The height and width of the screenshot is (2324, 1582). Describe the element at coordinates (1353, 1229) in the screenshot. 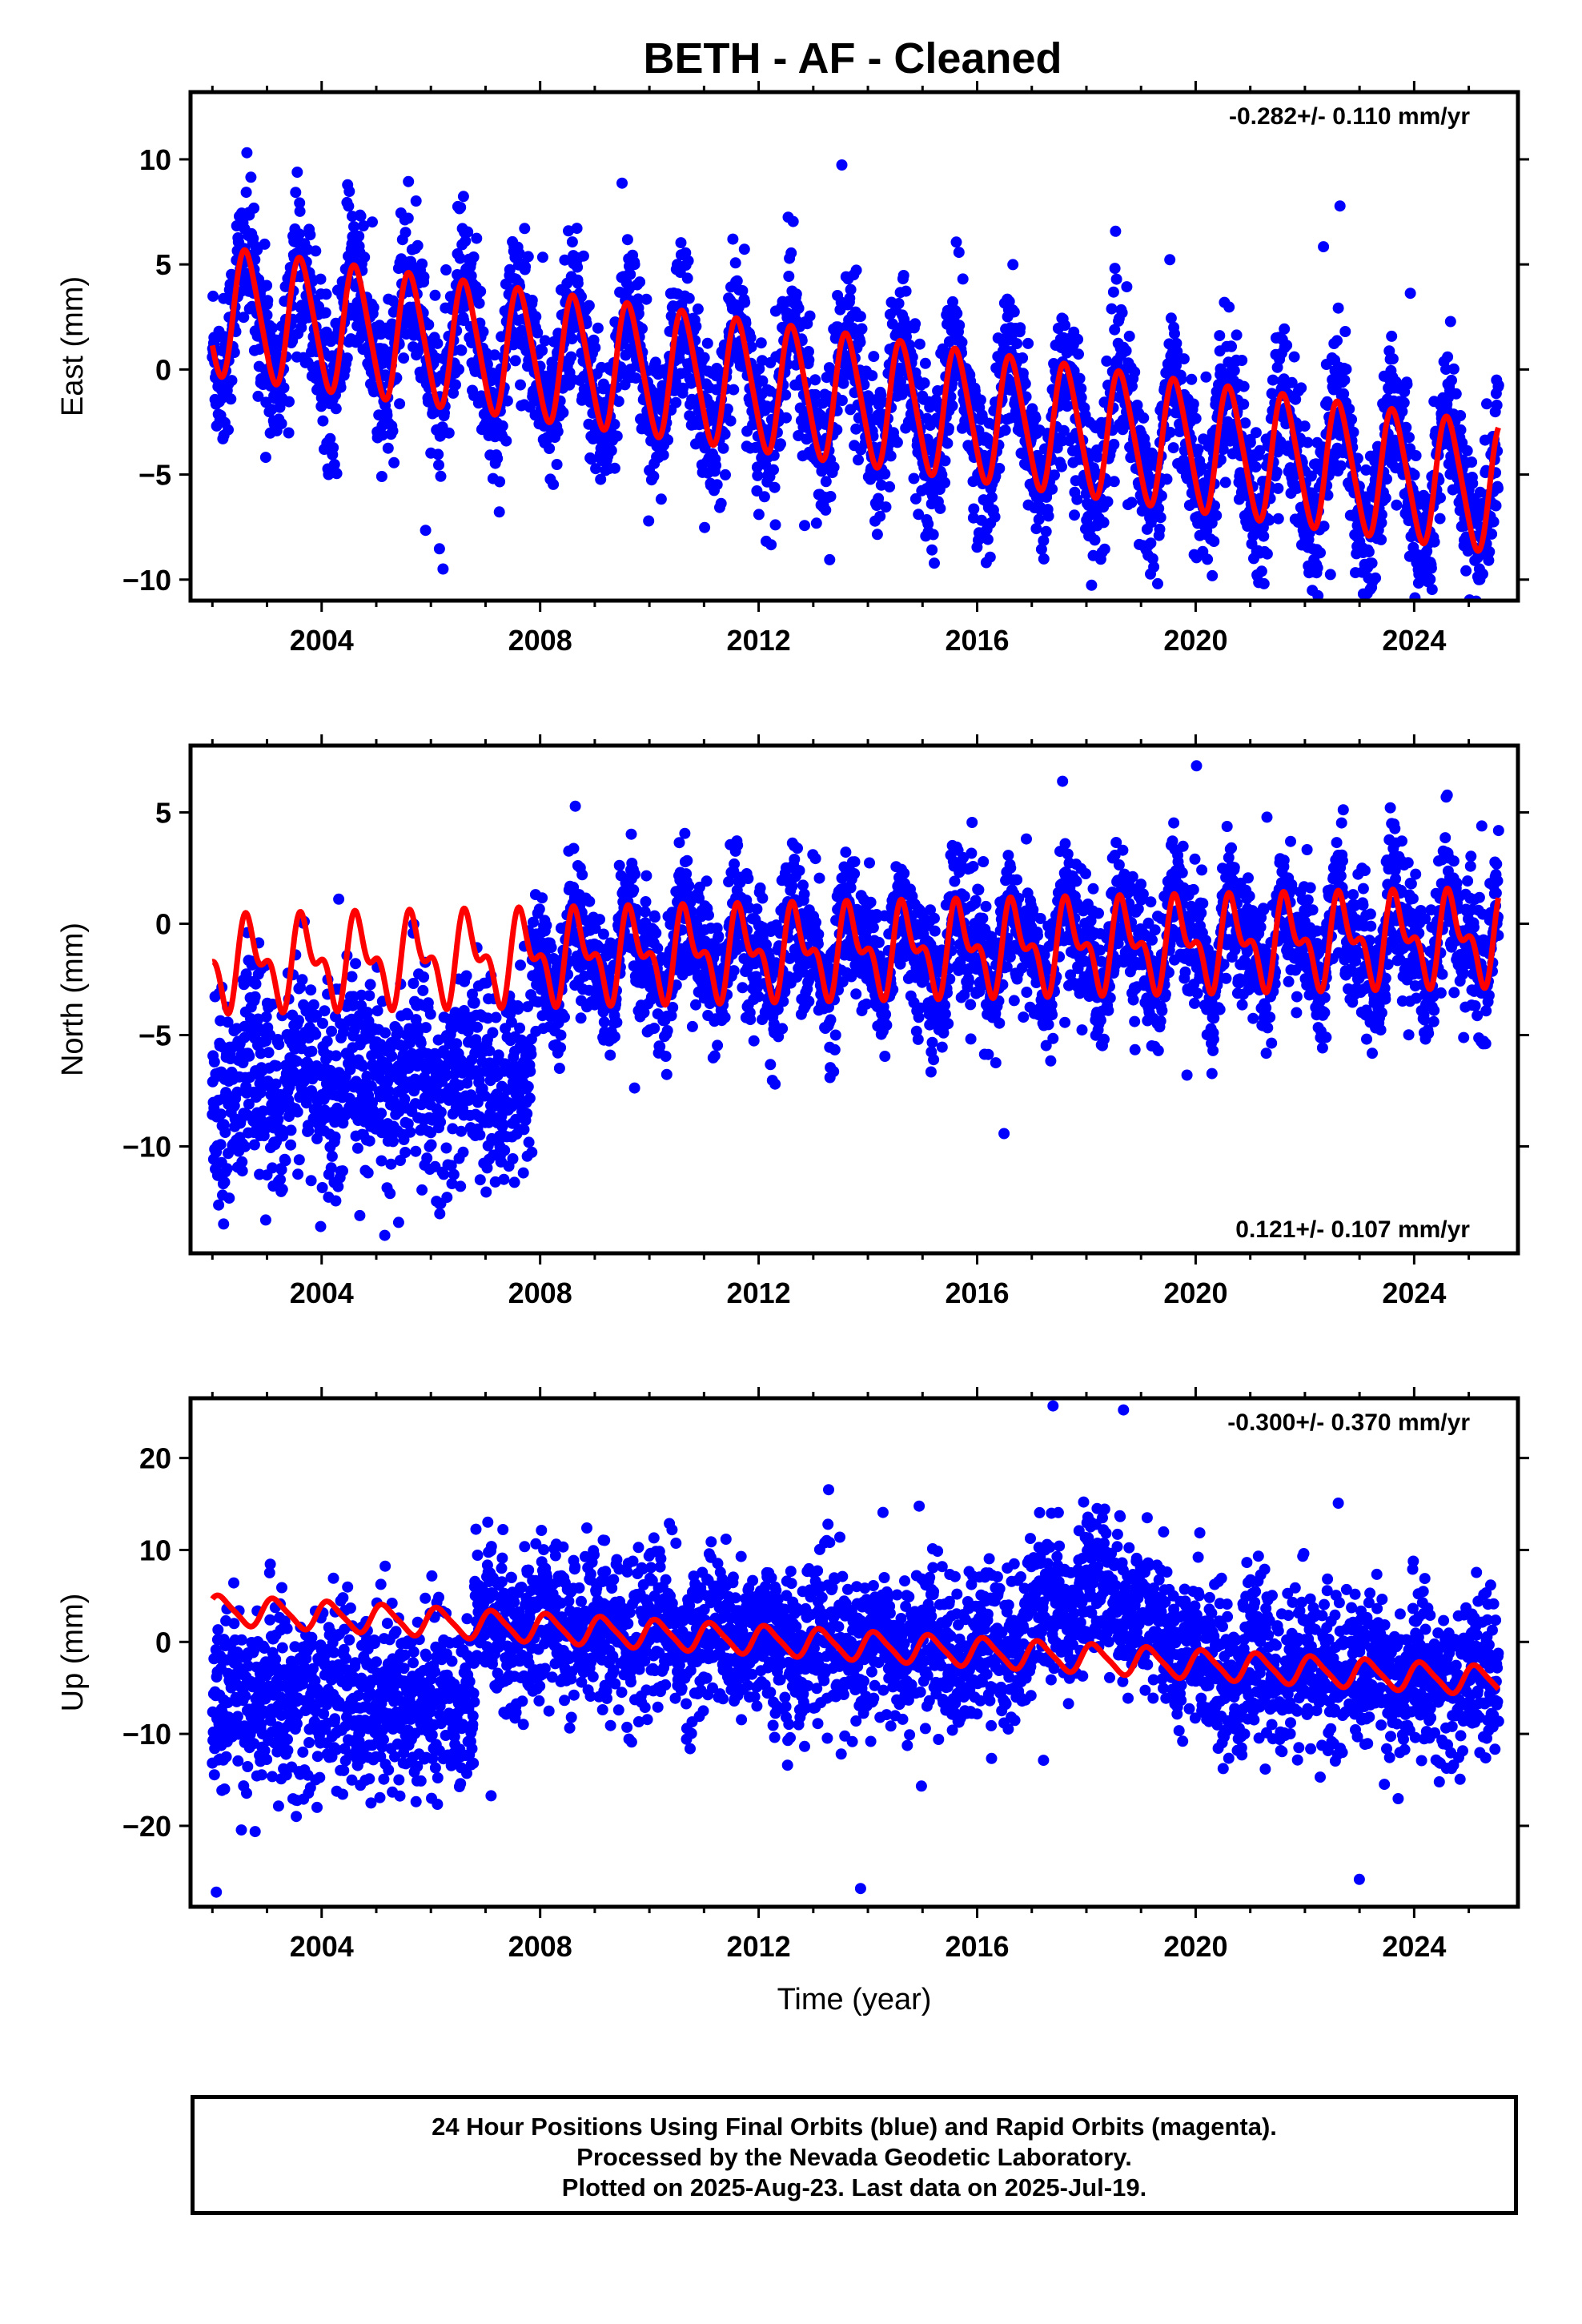

I see `velocity-label: 0.121+/- 0.107 mm/yr` at that location.